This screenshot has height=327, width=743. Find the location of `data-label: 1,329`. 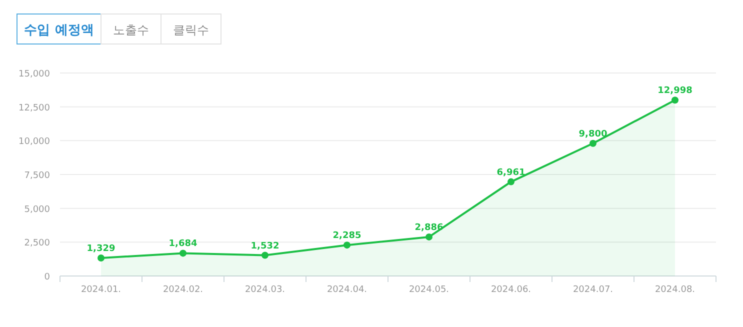

data-label: 1,329 is located at coordinates (101, 249).